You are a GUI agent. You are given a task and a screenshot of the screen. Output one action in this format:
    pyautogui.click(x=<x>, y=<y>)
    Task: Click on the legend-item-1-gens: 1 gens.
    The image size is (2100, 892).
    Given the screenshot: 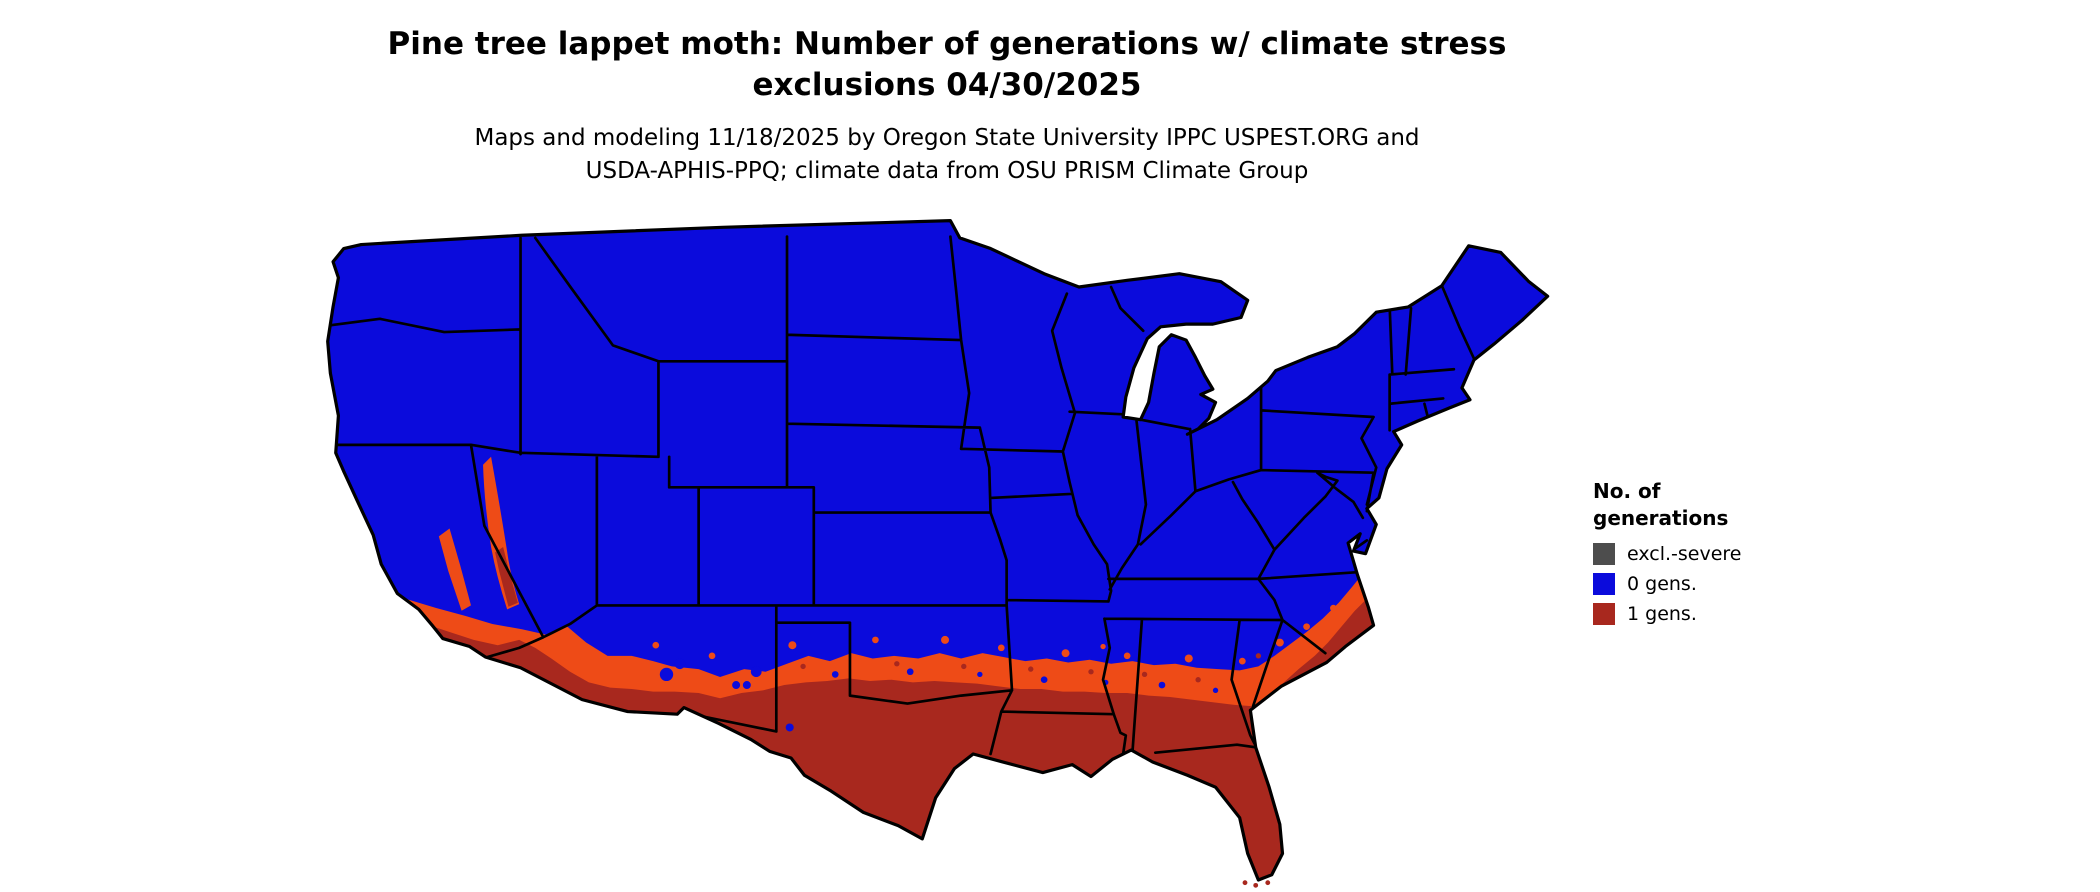 What is the action you would take?
    pyautogui.click(x=1723, y=614)
    